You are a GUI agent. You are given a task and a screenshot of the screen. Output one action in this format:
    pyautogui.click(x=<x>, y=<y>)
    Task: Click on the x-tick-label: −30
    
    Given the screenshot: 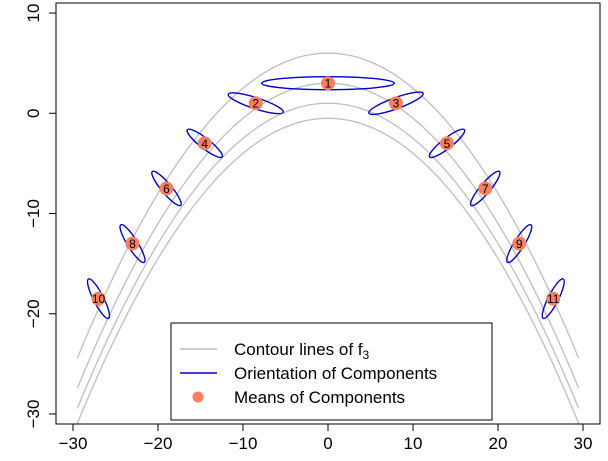 What is the action you would take?
    pyautogui.click(x=73, y=443)
    